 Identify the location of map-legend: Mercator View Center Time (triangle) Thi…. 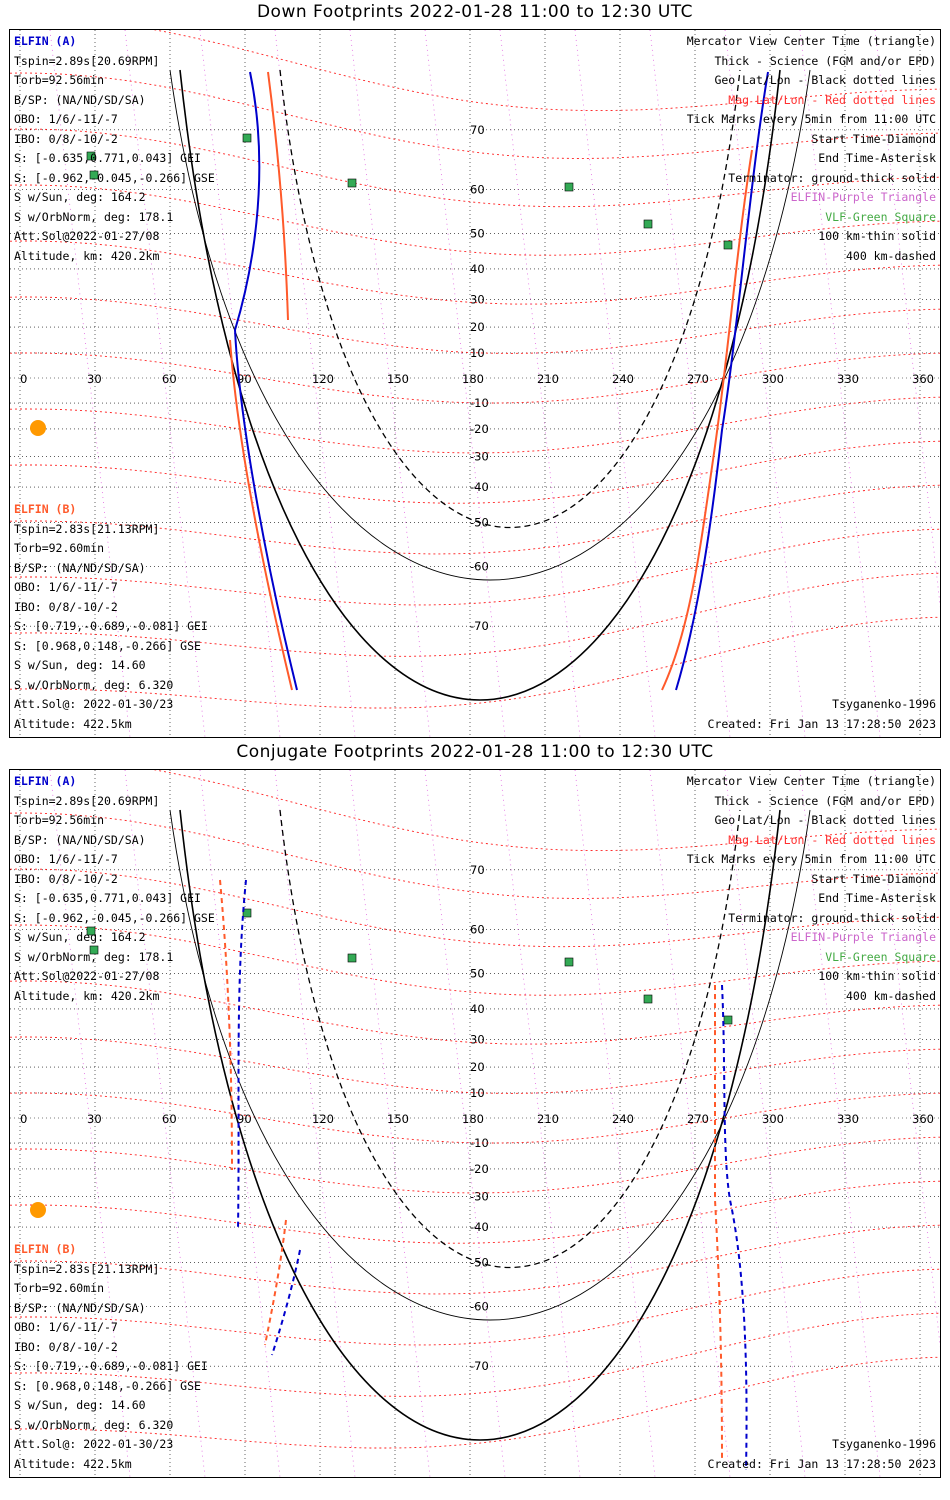
(811, 149).